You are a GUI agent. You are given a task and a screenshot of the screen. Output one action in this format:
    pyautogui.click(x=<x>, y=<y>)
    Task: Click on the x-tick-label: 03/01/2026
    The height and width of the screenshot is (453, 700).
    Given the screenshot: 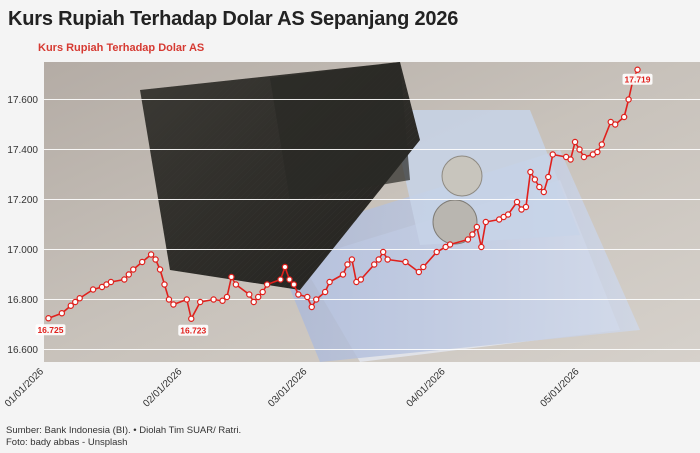 What is the action you would take?
    pyautogui.click(x=287, y=387)
    